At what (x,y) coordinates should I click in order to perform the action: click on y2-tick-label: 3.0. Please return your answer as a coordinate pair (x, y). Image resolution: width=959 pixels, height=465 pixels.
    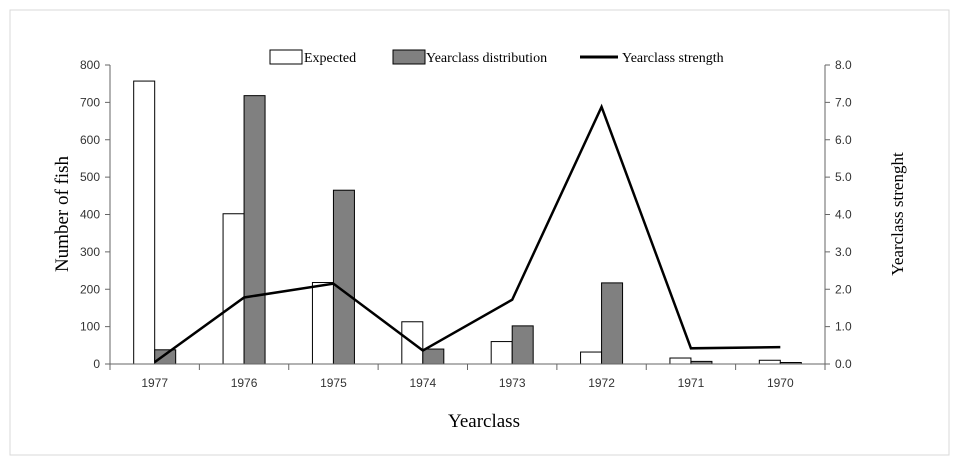
    Looking at the image, I should click on (843, 252).